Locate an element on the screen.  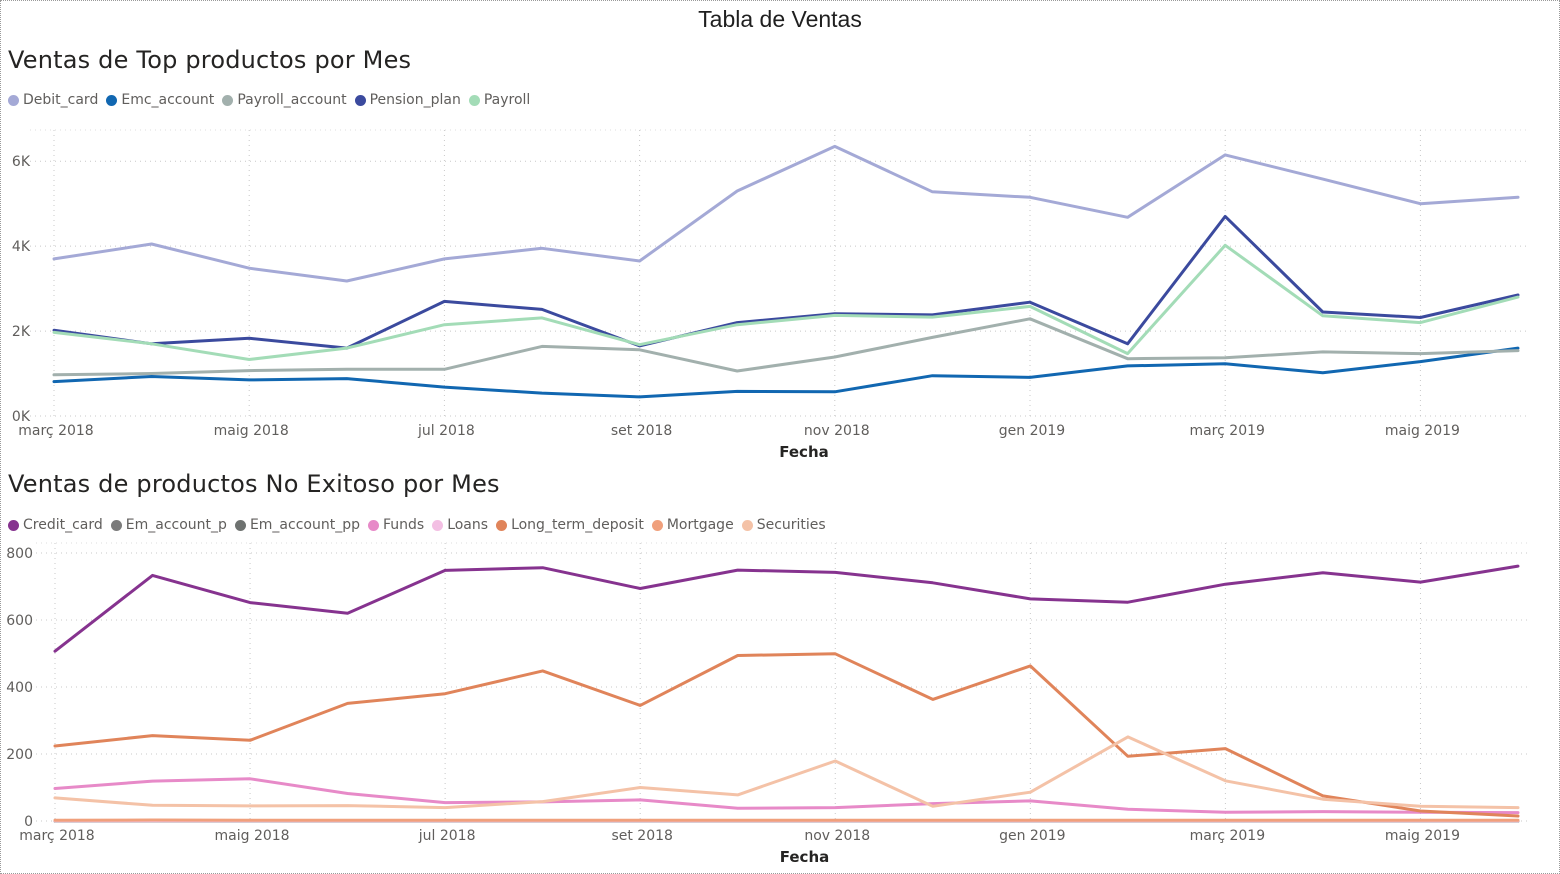
series-line-payroll-account is located at coordinates (786, 347).